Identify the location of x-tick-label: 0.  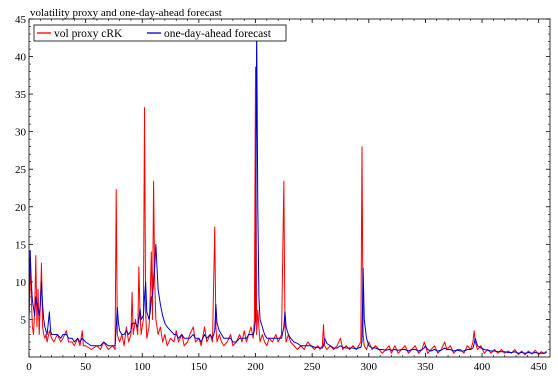
(29, 367).